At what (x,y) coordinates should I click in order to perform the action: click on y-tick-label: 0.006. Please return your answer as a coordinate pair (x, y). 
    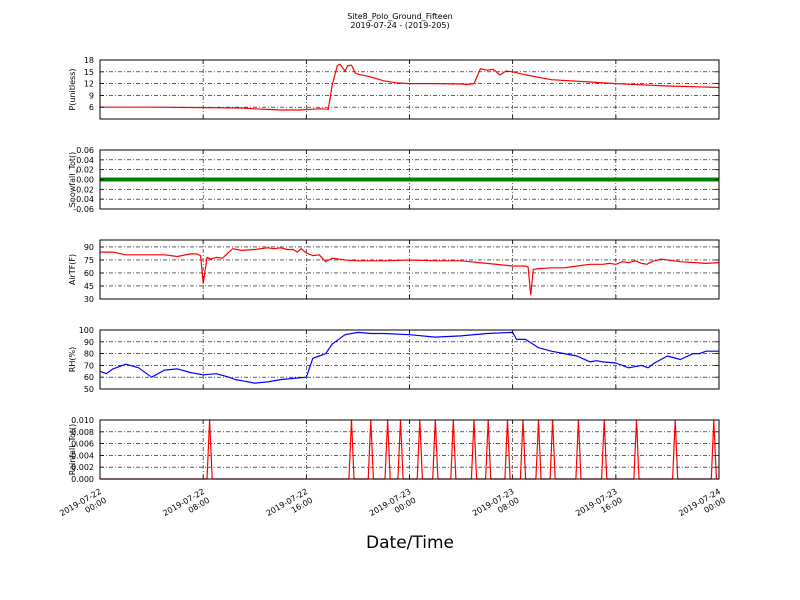
    Looking at the image, I should click on (82, 444).